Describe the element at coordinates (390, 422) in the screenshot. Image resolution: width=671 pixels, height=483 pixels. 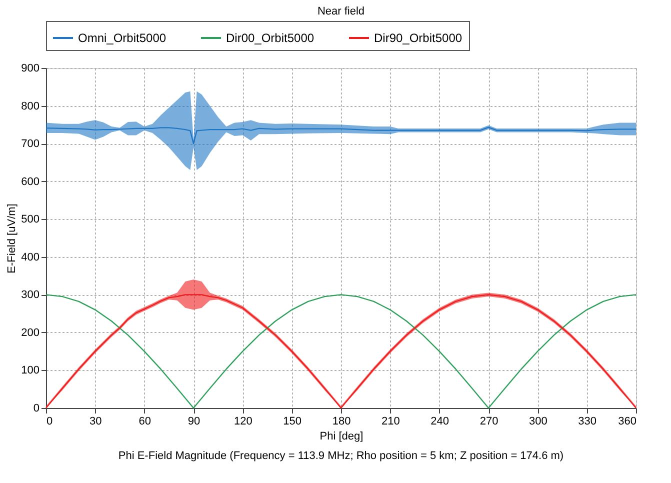
I see `x-tick-label: 210` at that location.